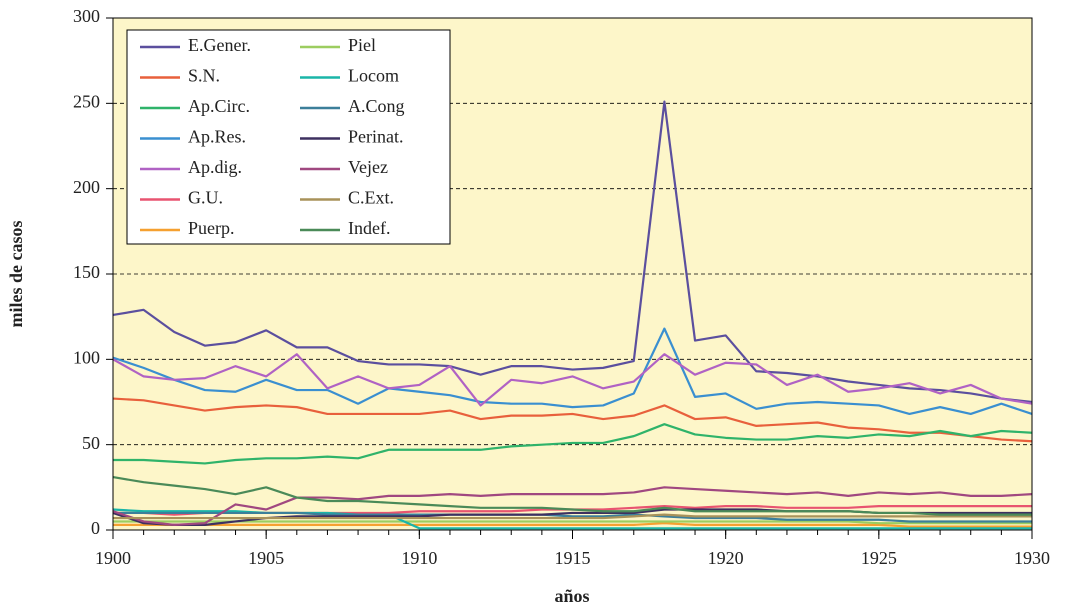 This screenshot has width=1072, height=612. What do you see at coordinates (1032, 558) in the screenshot?
I see `x-tick-label: 1930` at bounding box center [1032, 558].